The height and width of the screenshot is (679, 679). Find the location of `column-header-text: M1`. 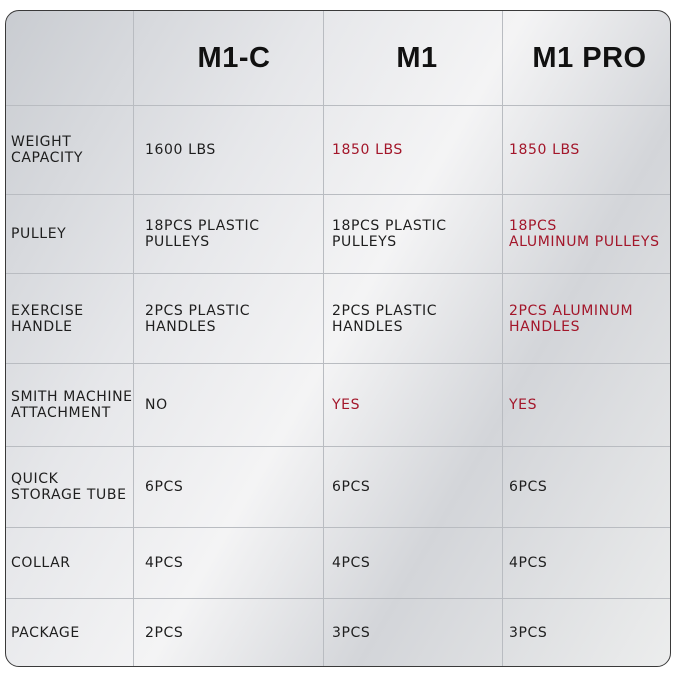

column-header-text: M1 is located at coordinates (417, 58).